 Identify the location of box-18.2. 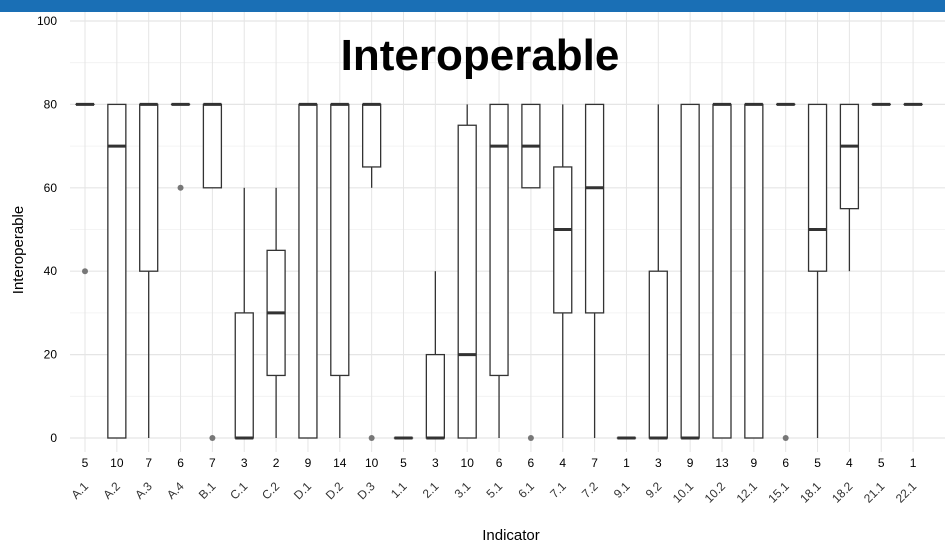
(849, 187).